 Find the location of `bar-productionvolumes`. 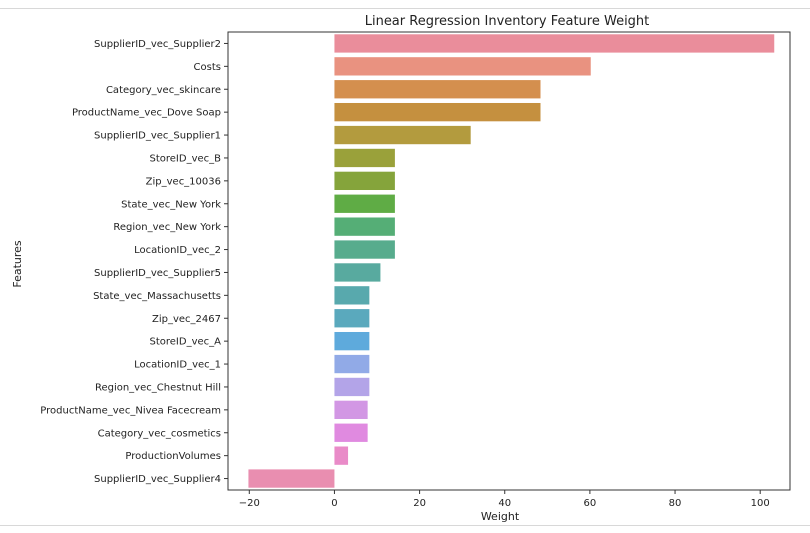

bar-productionvolumes is located at coordinates (341, 455).